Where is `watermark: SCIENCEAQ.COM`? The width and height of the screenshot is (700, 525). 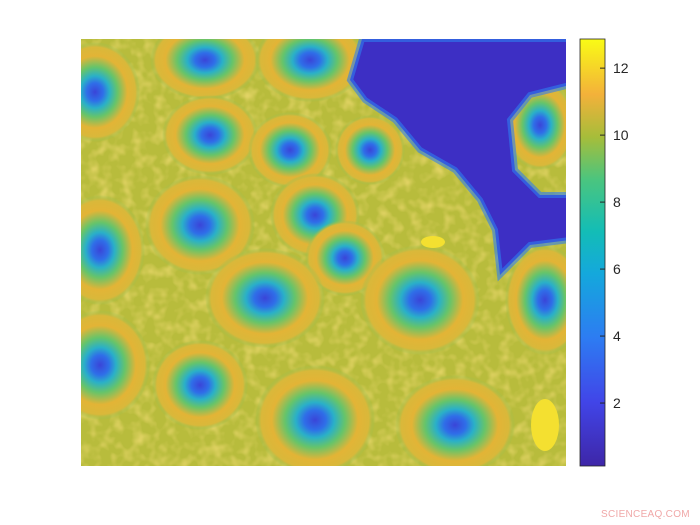 watermark: SCIENCEAQ.COM is located at coordinates (645, 514).